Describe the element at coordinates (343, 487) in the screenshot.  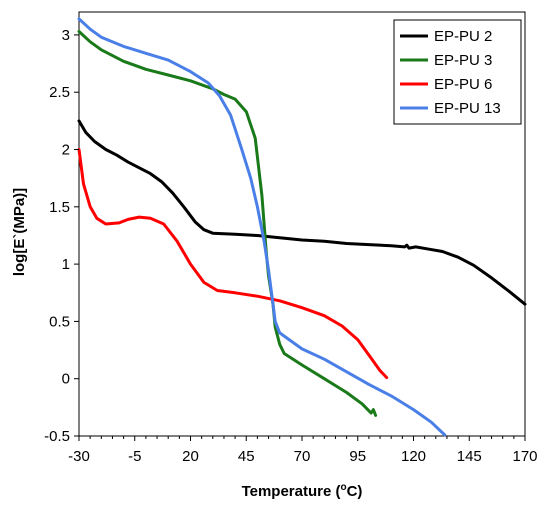
I see `x-axis-title-degree: o` at that location.